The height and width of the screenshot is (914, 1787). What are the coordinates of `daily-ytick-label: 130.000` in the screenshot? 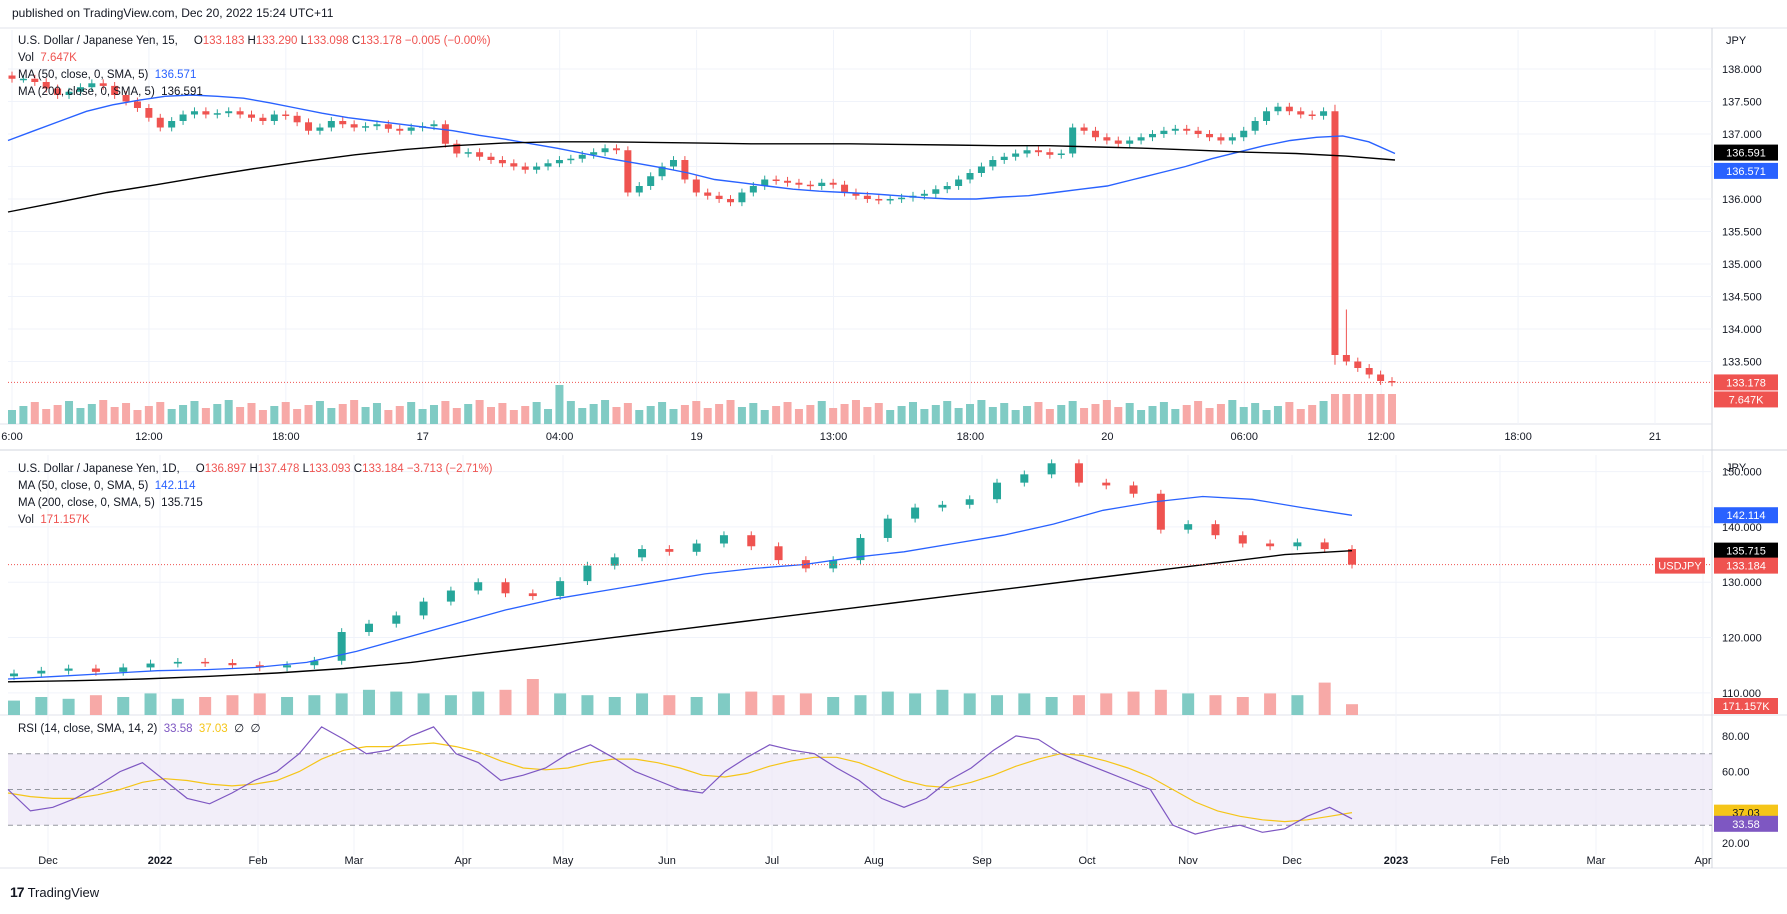 It's located at (1742, 583).